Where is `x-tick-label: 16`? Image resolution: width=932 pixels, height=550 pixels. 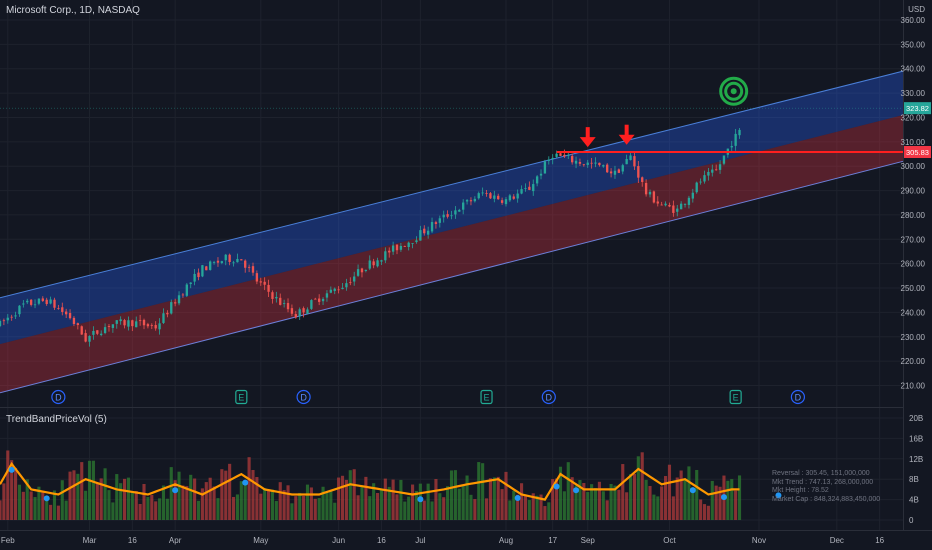
x-tick-label: 16 is located at coordinates (879, 540).